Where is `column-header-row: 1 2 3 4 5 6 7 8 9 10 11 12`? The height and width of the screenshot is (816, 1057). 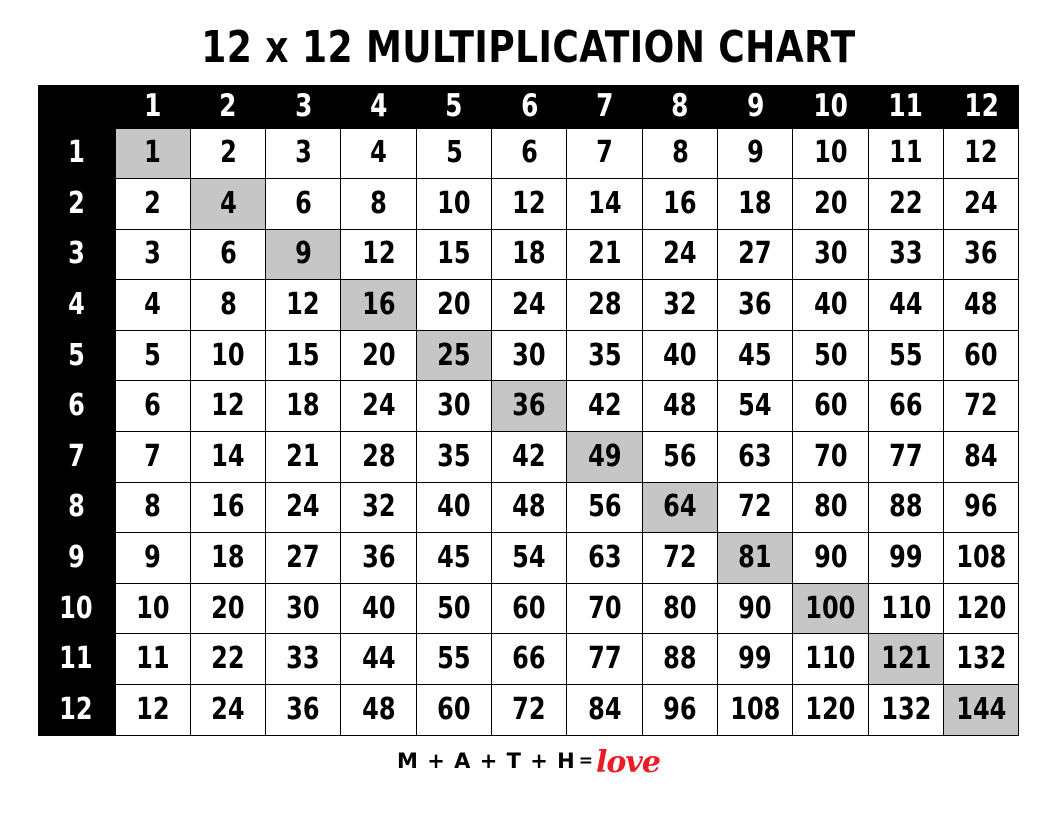 column-header-row: 1 2 3 4 5 6 7 8 9 10 11 12 is located at coordinates (528, 106).